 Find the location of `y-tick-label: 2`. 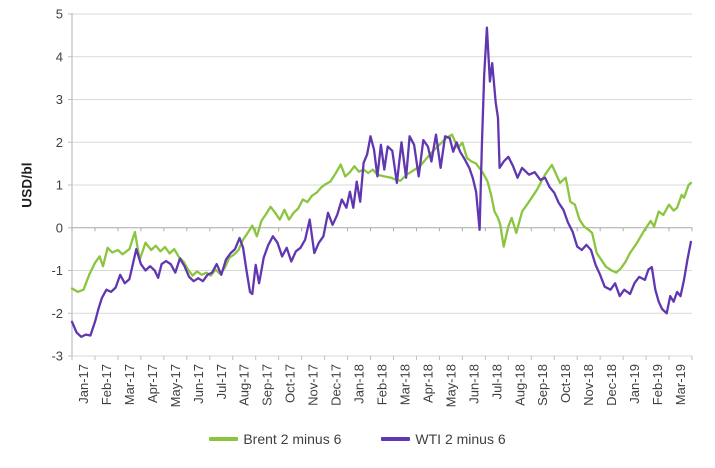

y-tick-label: 2 is located at coordinates (59, 142).